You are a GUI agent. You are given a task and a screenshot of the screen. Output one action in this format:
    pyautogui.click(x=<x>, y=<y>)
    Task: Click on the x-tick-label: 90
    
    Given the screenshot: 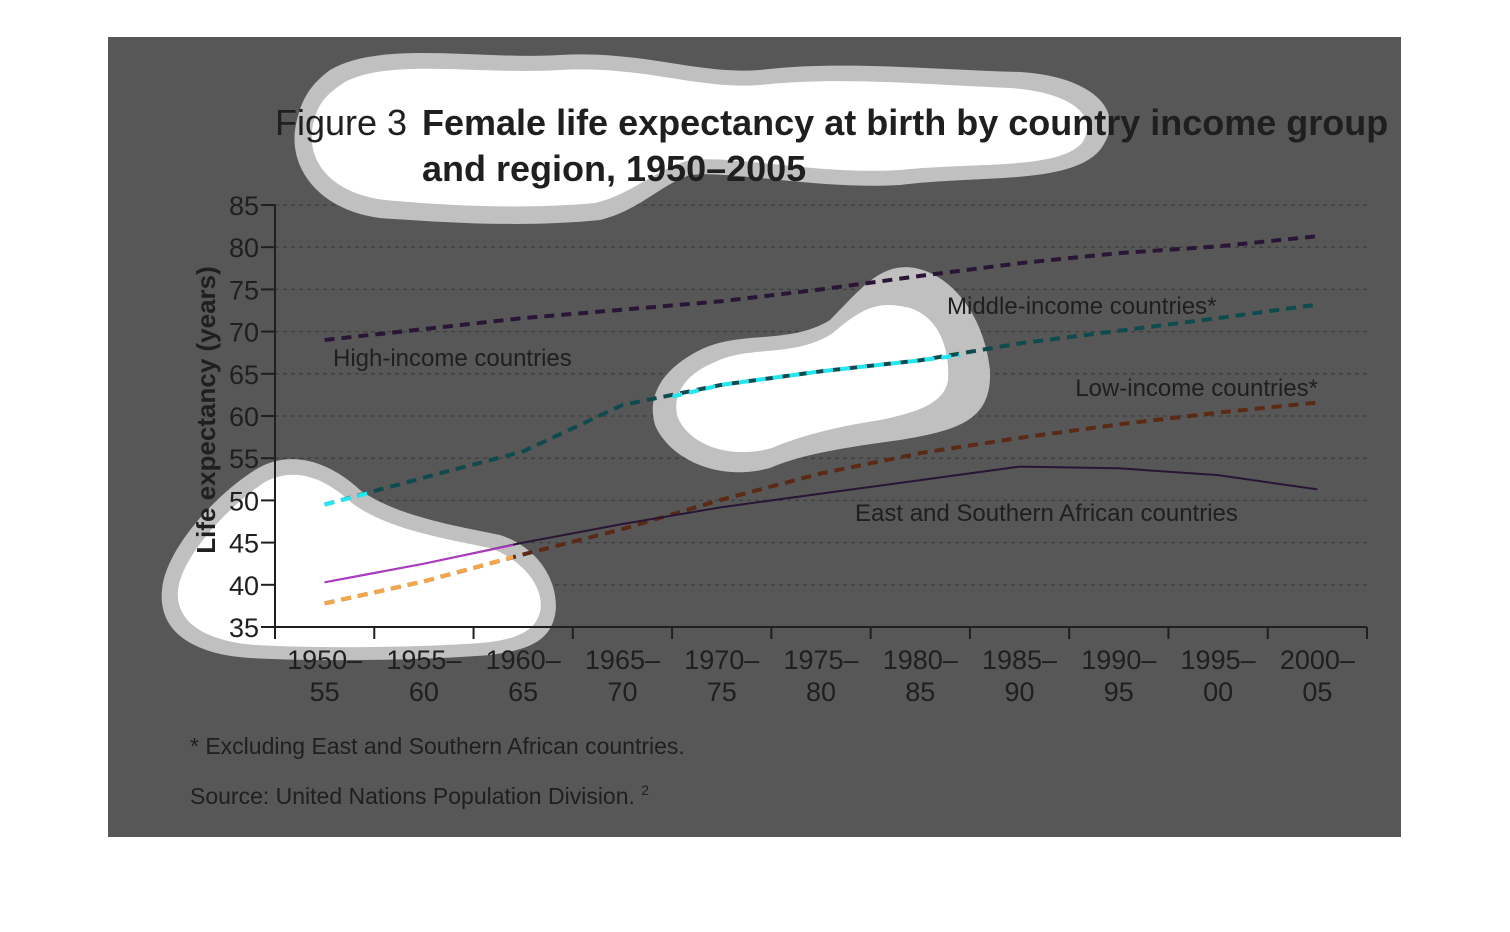 What is the action you would take?
    pyautogui.click(x=1020, y=692)
    